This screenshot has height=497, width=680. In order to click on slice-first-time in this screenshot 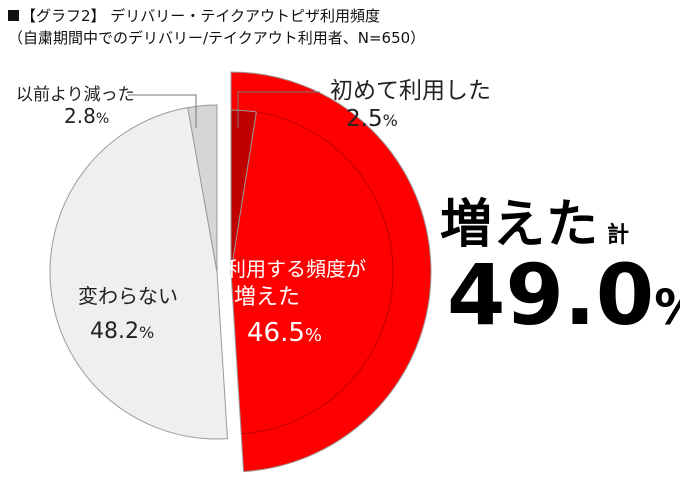, I will do `click(243, 191)`.